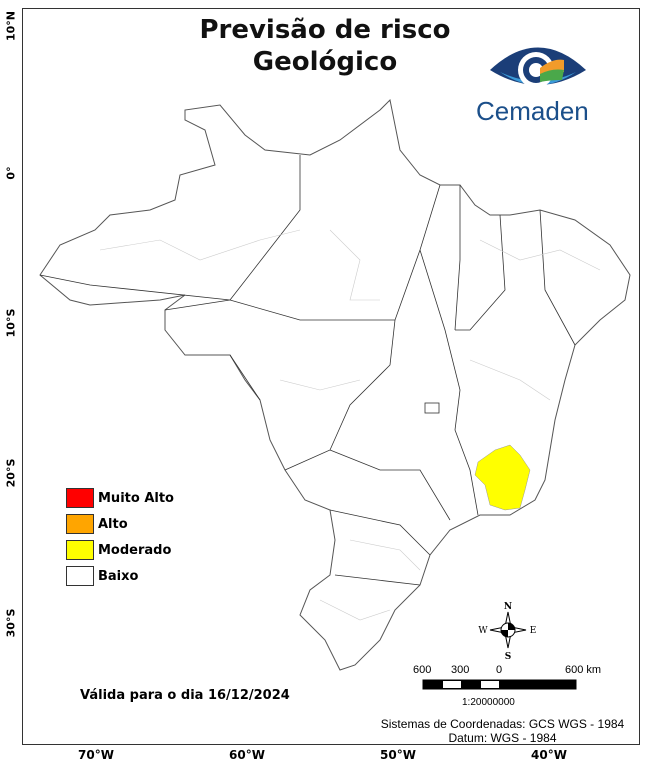 The width and height of the screenshot is (651, 768). What do you see at coordinates (11, 26) in the screenshot?
I see `lat-label: 10°N` at bounding box center [11, 26].